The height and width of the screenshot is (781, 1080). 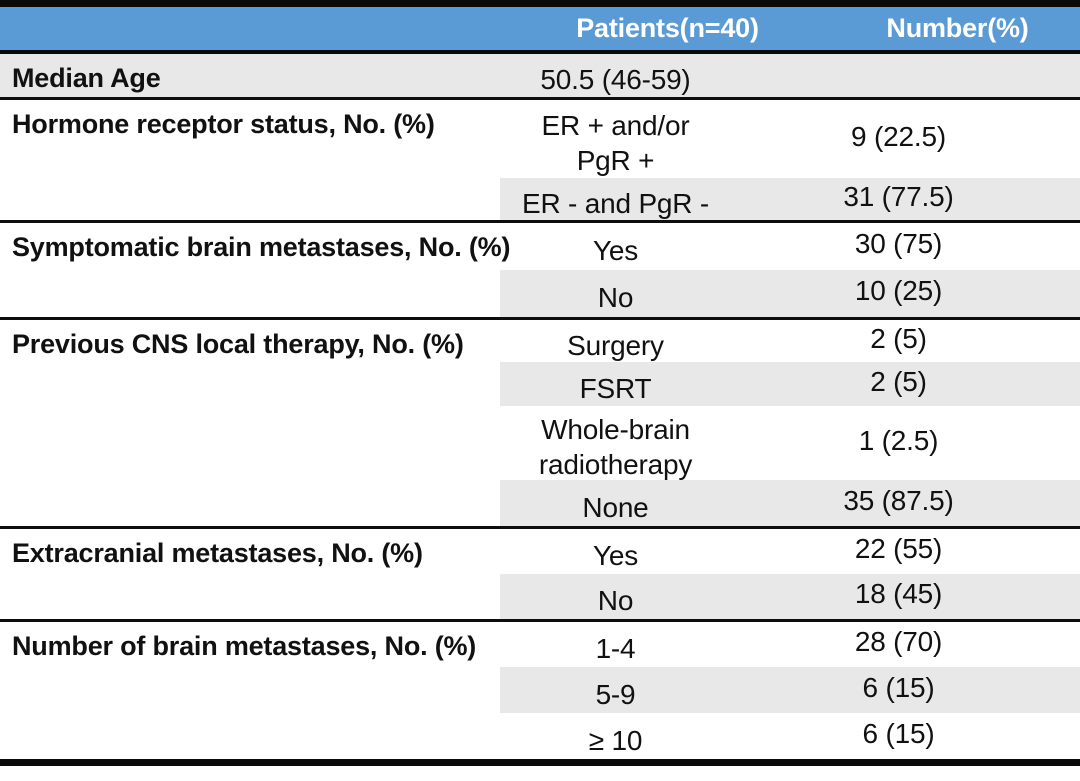 I want to click on number-cell: 22 (55), so click(x=932, y=551).